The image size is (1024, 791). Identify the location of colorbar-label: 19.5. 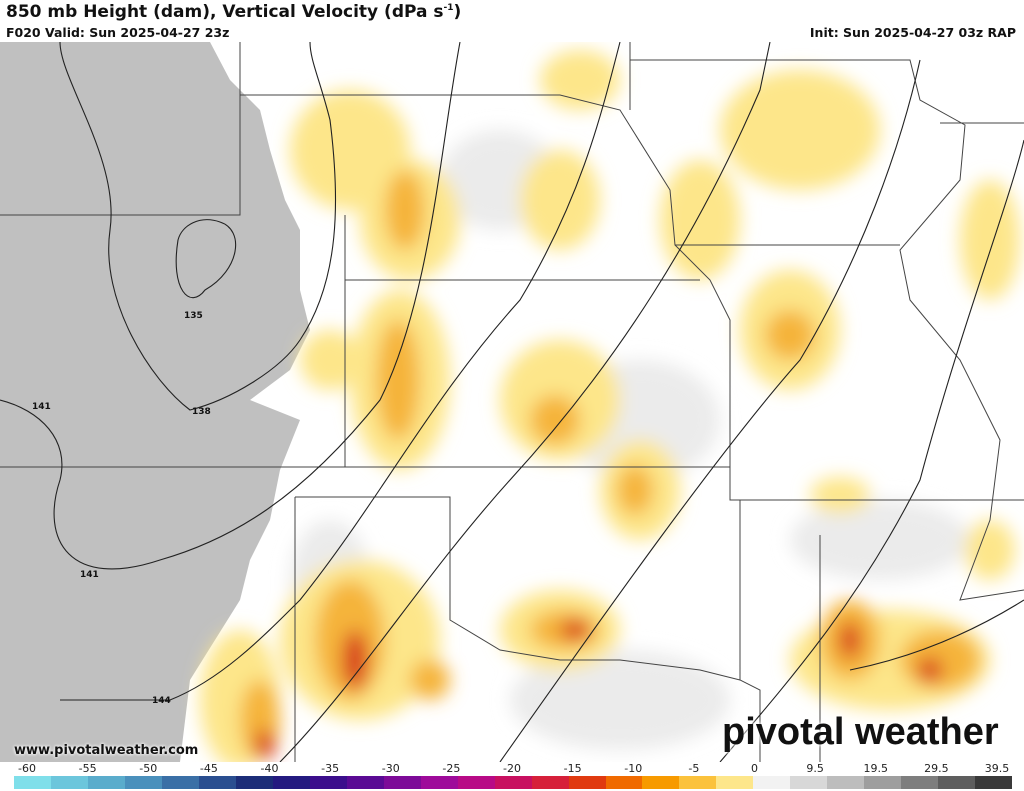
(876, 768).